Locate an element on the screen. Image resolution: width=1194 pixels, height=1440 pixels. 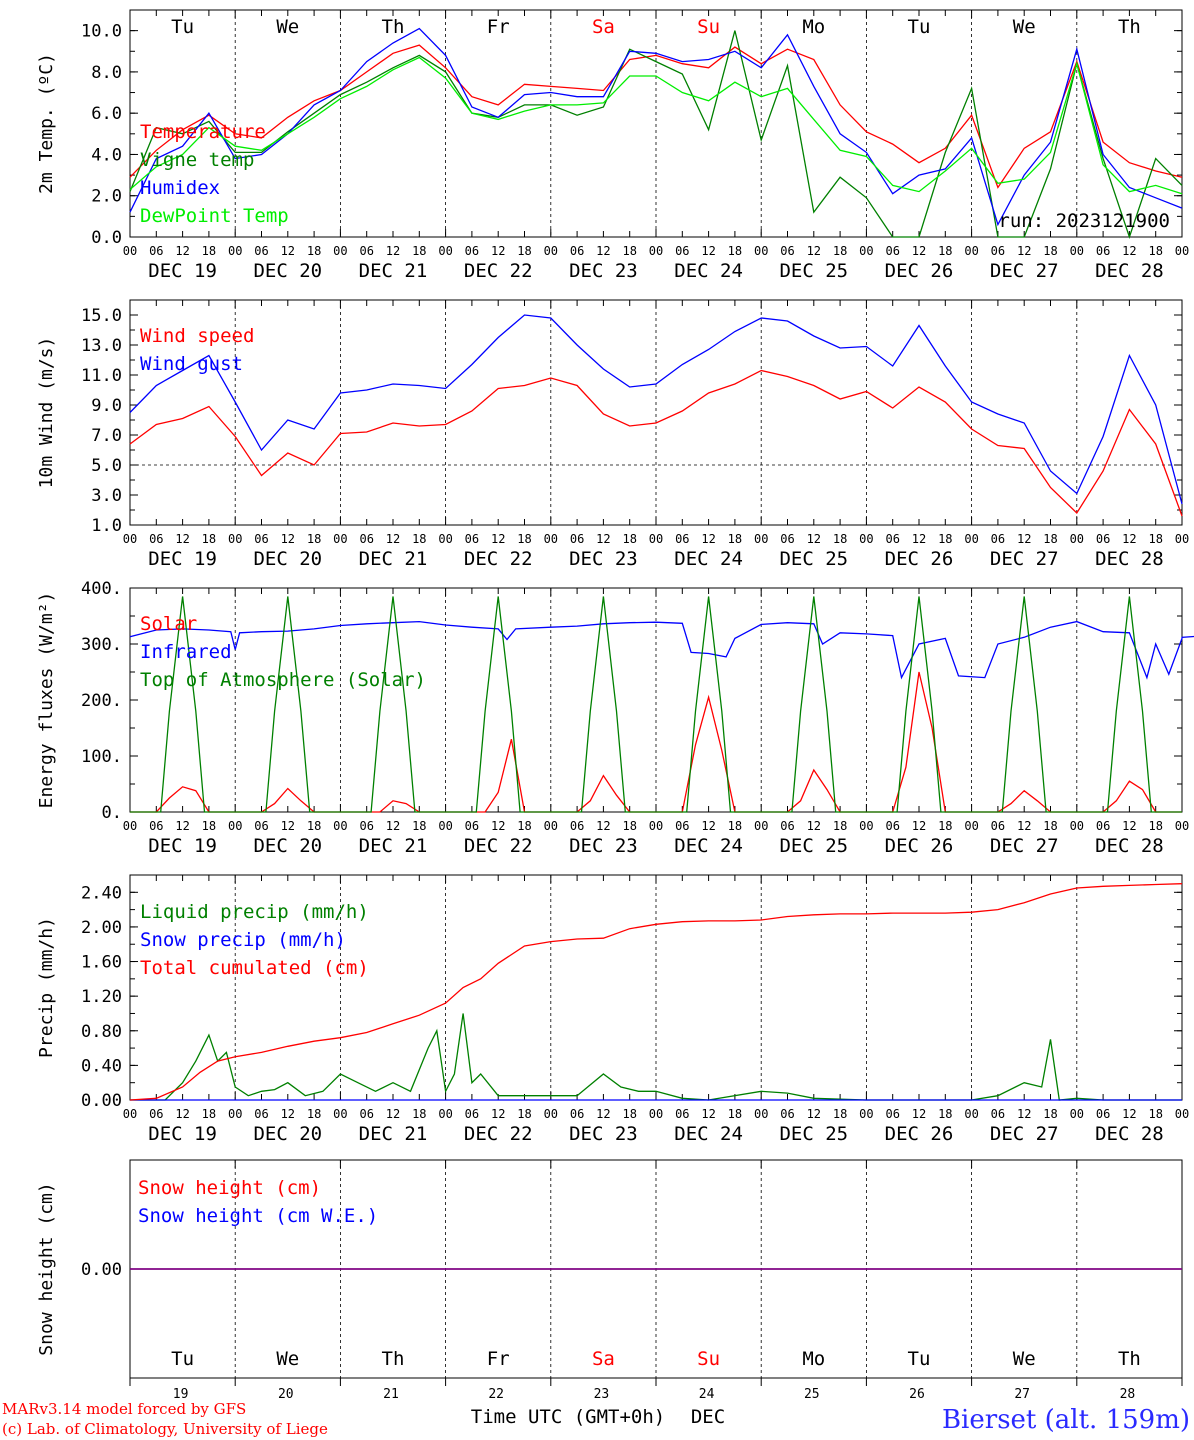
day-number-label: 21 is located at coordinates (391, 1394).